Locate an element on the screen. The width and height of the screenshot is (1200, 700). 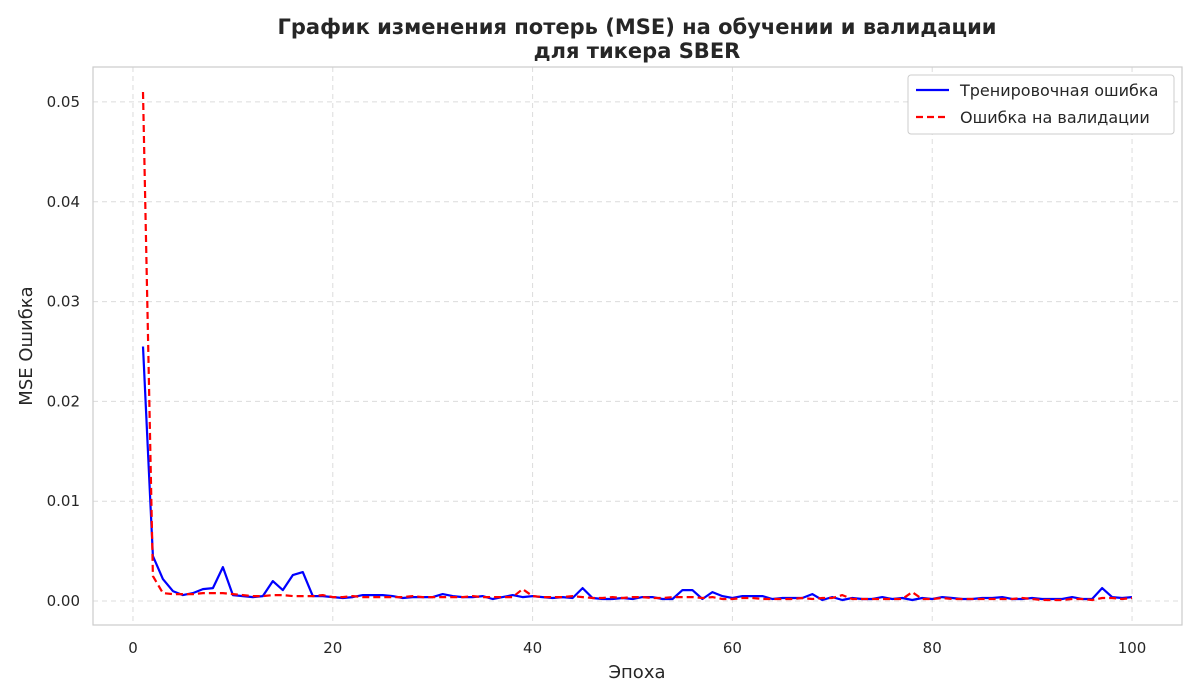
chart-title-line-2: для тикера SBER is located at coordinates (637, 51).